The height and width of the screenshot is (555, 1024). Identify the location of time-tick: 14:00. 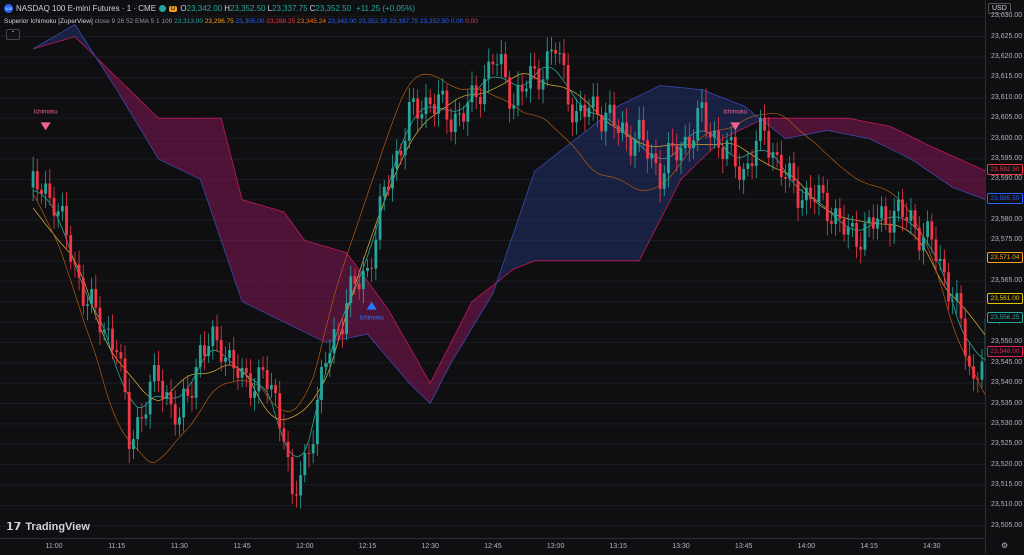
(807, 546).